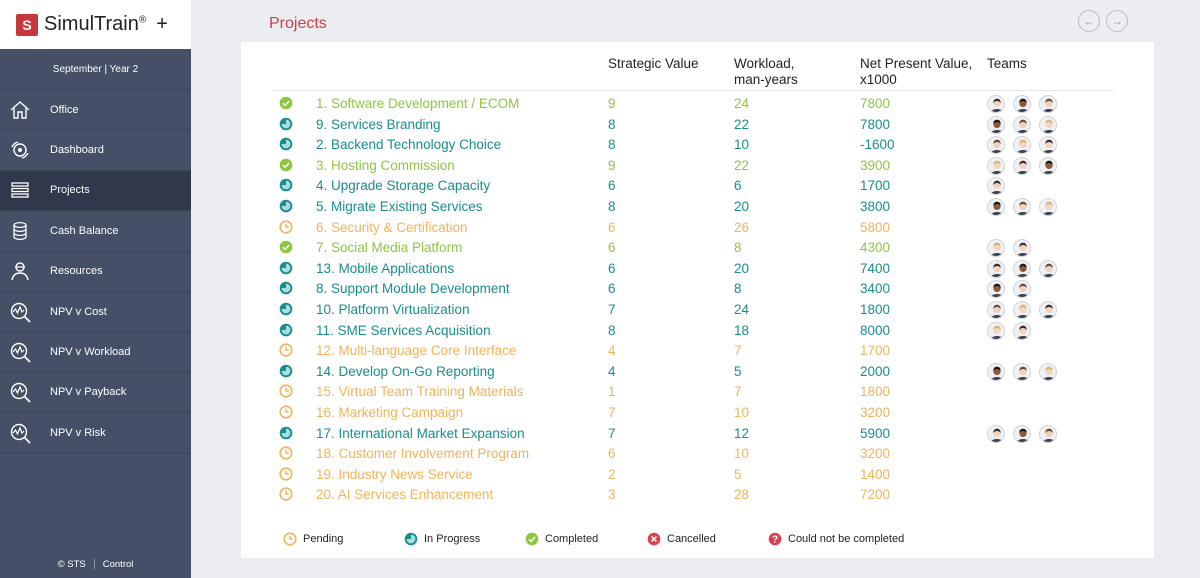  Describe the element at coordinates (403, 186) in the screenshot. I see `project-name: 4. Upgrade Storage Capacity` at that location.